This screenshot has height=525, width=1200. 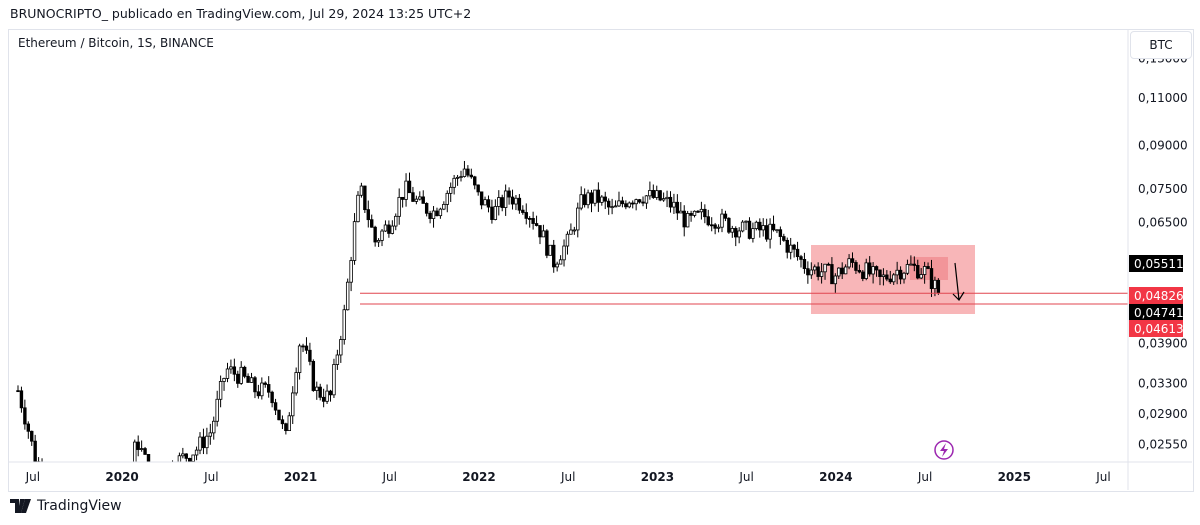 I want to click on x-tick-label: 2023, so click(x=657, y=477).